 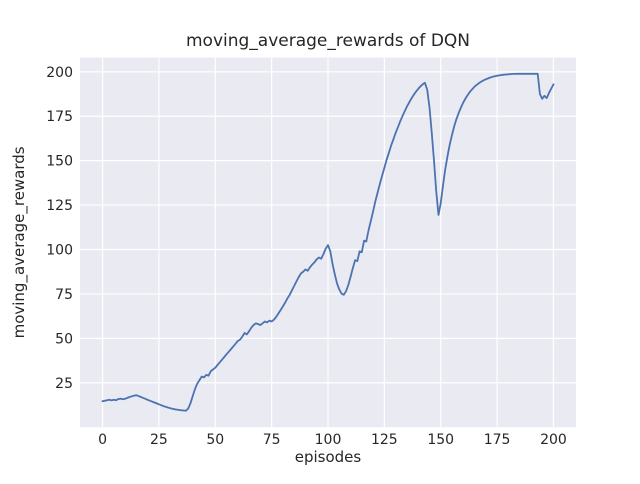 What do you see at coordinates (328, 457) in the screenshot?
I see `x-axis-label: episodes` at bounding box center [328, 457].